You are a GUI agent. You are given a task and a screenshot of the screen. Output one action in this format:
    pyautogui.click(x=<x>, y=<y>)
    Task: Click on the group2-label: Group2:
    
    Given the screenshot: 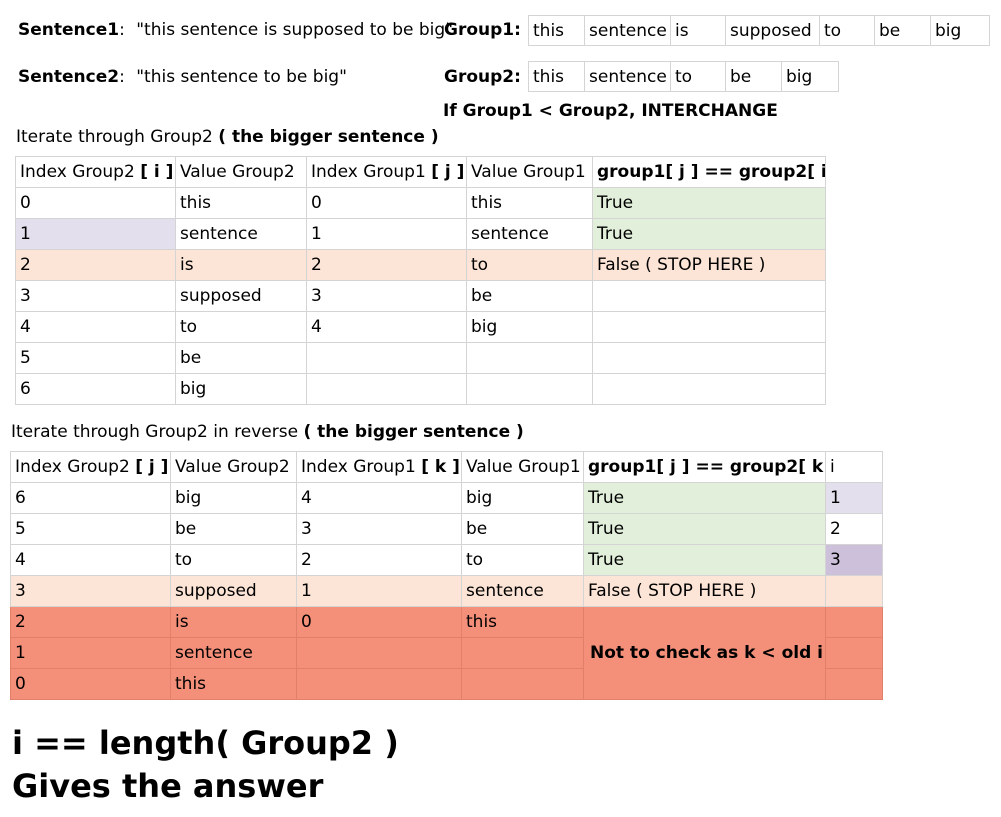 What is the action you would take?
    pyautogui.click(x=482, y=77)
    